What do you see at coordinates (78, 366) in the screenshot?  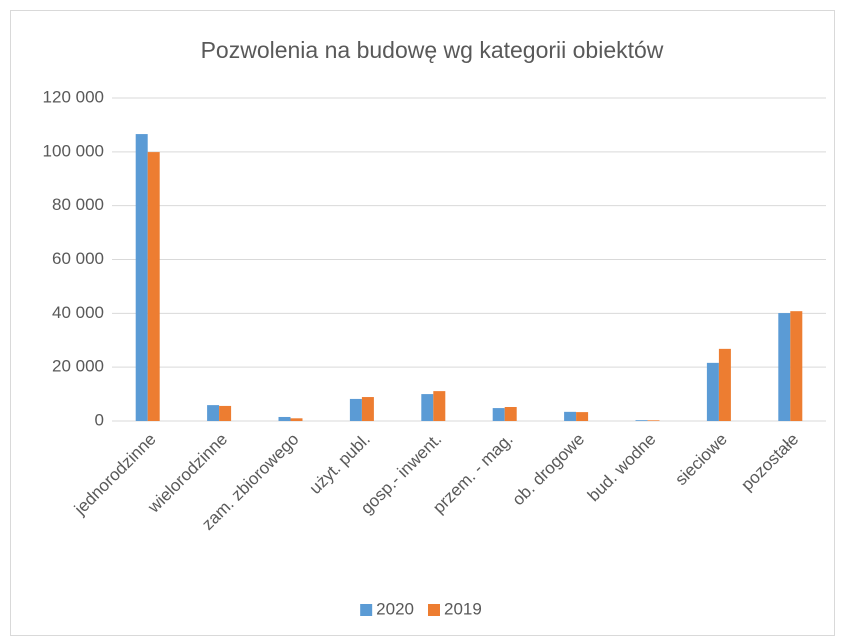 I see `y-tick-label: 20 000` at bounding box center [78, 366].